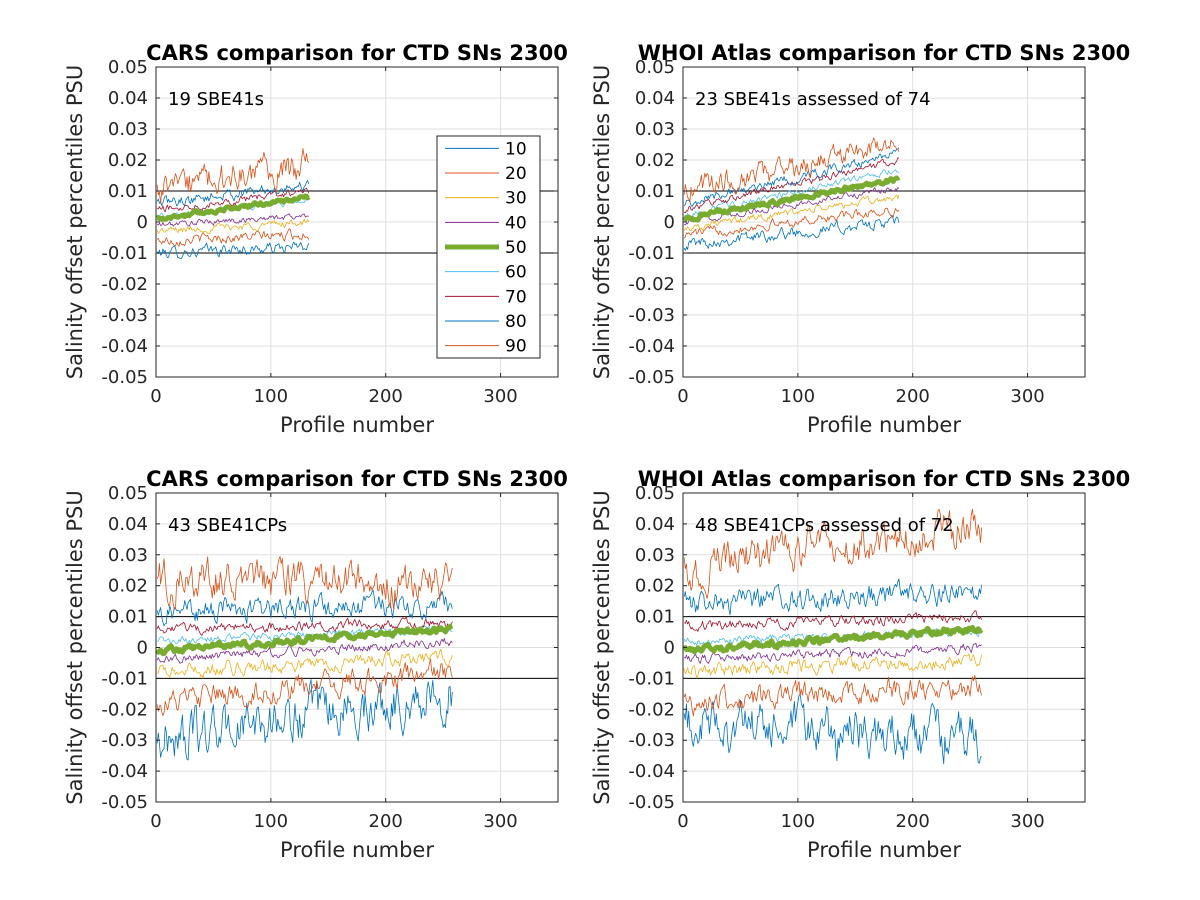 The image size is (1200, 900). Describe the element at coordinates (602, 647) in the screenshot. I see `y-axis-label: Salinity offset percentiles PSU` at that location.